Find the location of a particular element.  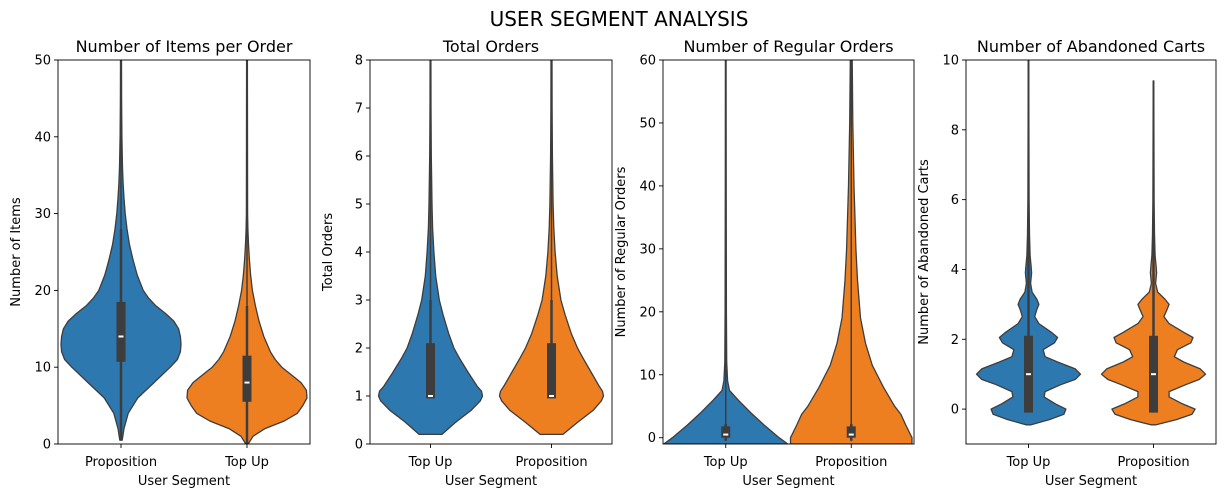

y-tick-label: 3 is located at coordinates (359, 301).